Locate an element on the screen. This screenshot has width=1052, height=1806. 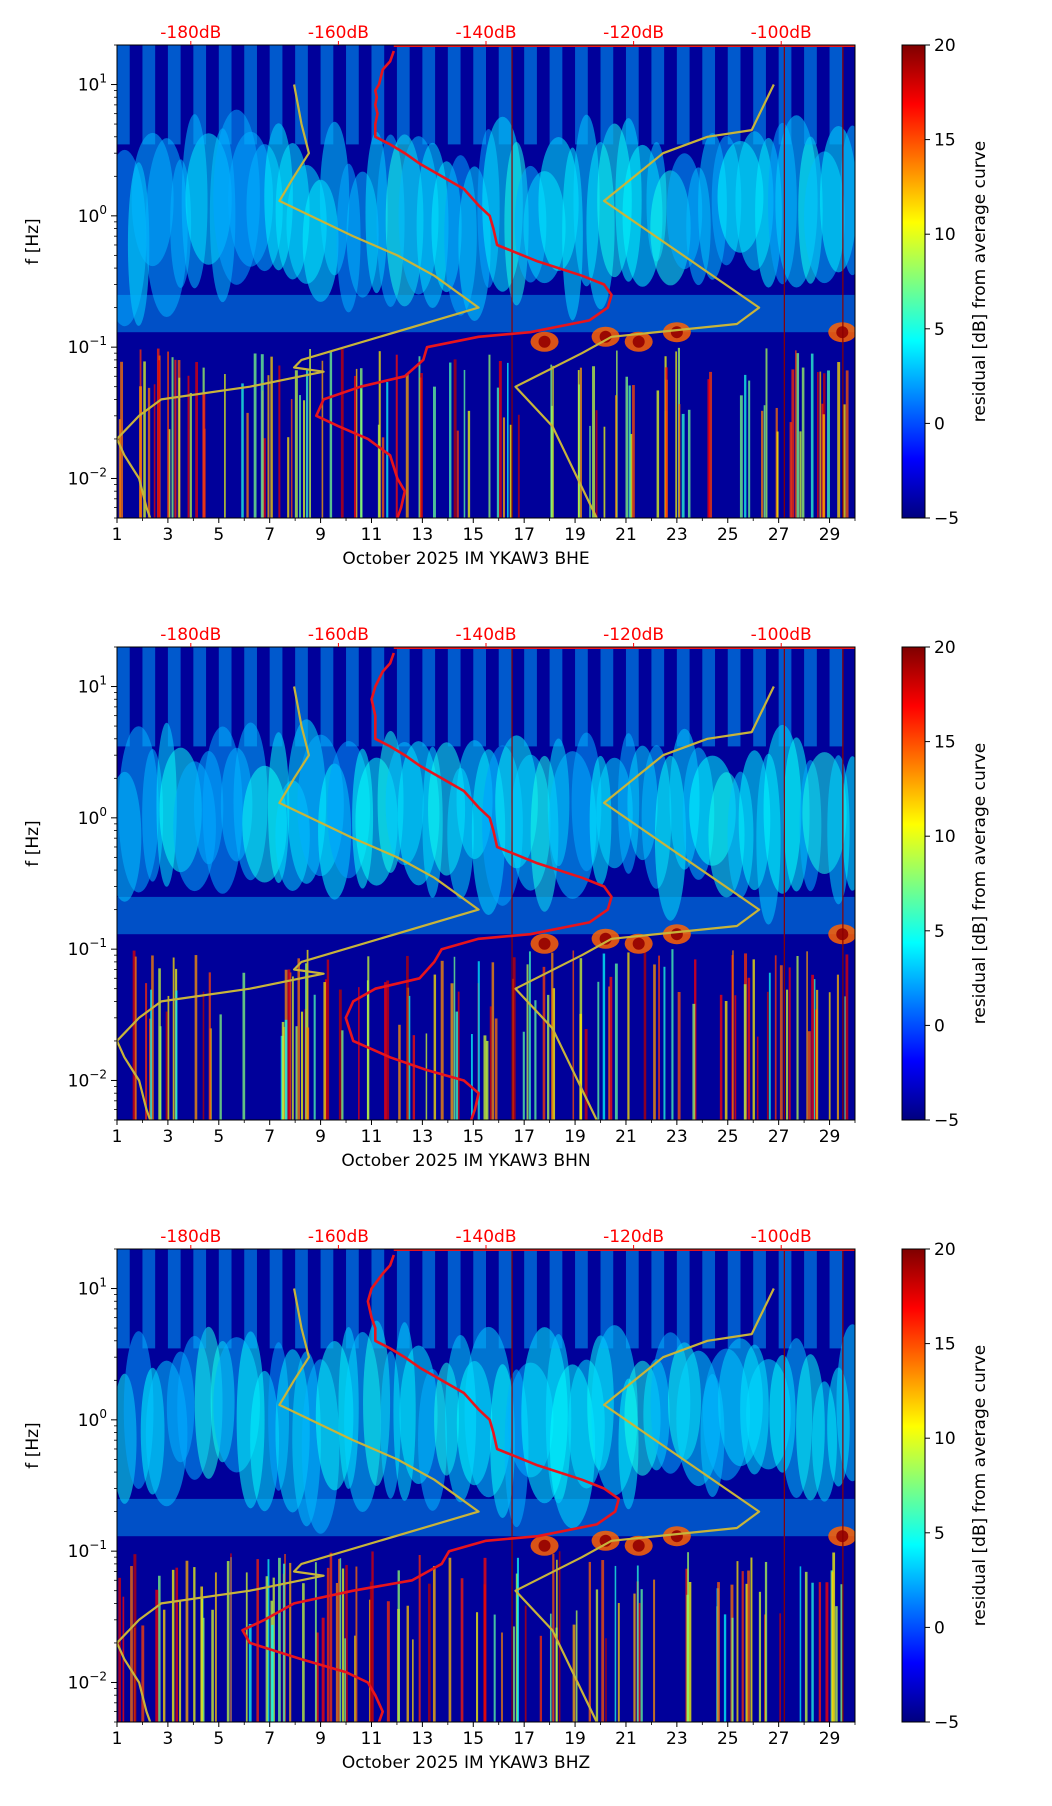
x-axis-label: October 2025 IM YKAW3 BHE is located at coordinates (465, 559).